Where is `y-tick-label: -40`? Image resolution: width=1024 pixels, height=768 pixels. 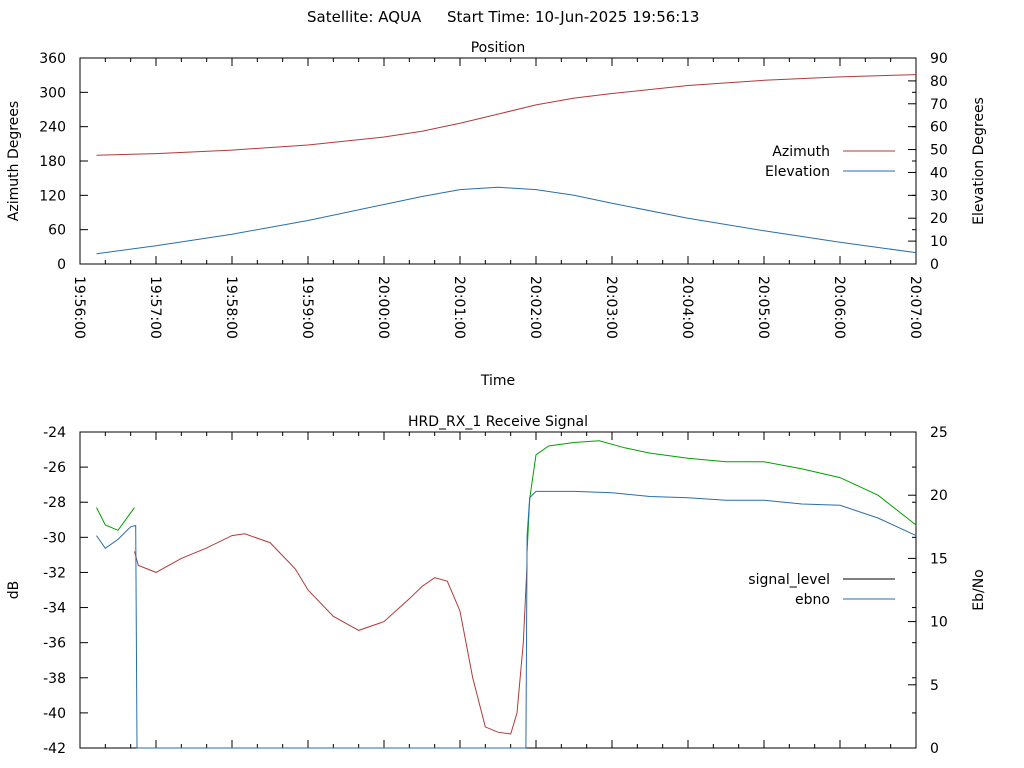
y-tick-label: -40 is located at coordinates (54, 714).